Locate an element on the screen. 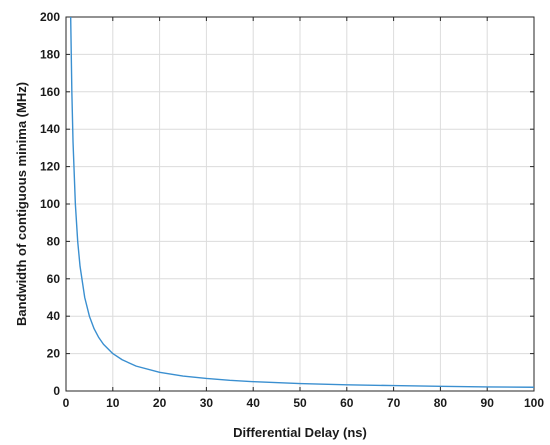 This screenshot has width=550, height=445. y-tick-label: 80 is located at coordinates (54, 241).